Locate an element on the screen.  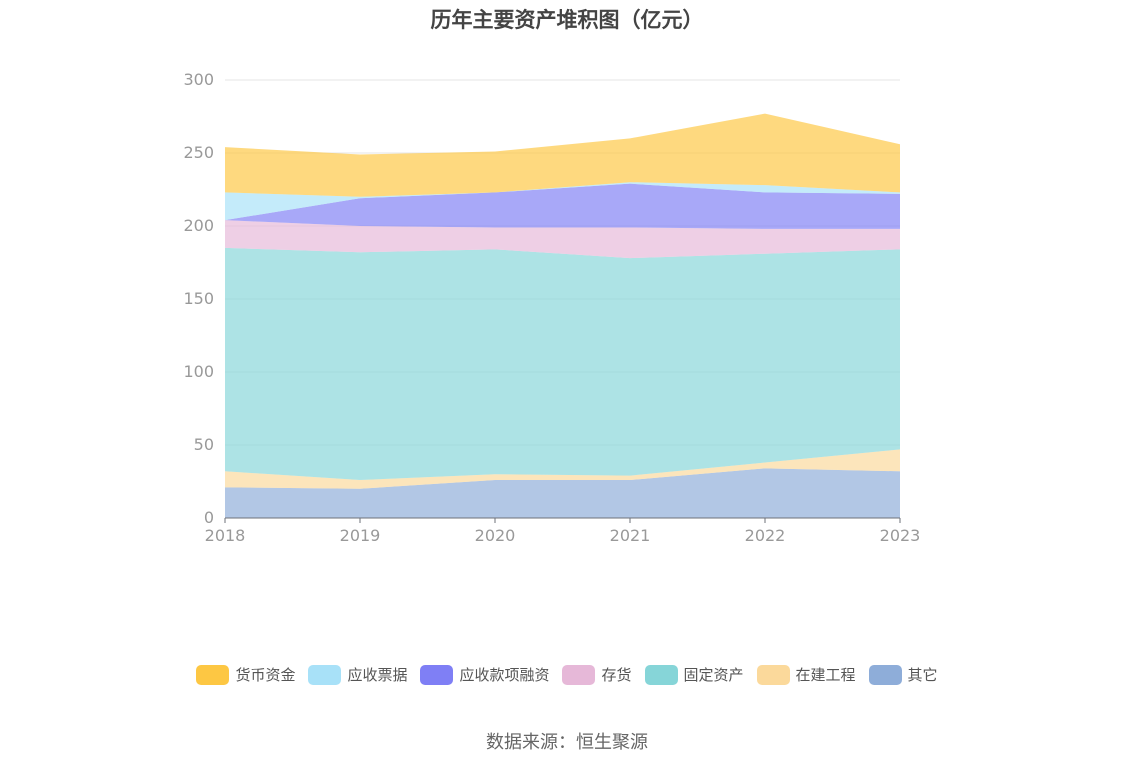
y-tick-label: 300 is located at coordinates (198, 79).